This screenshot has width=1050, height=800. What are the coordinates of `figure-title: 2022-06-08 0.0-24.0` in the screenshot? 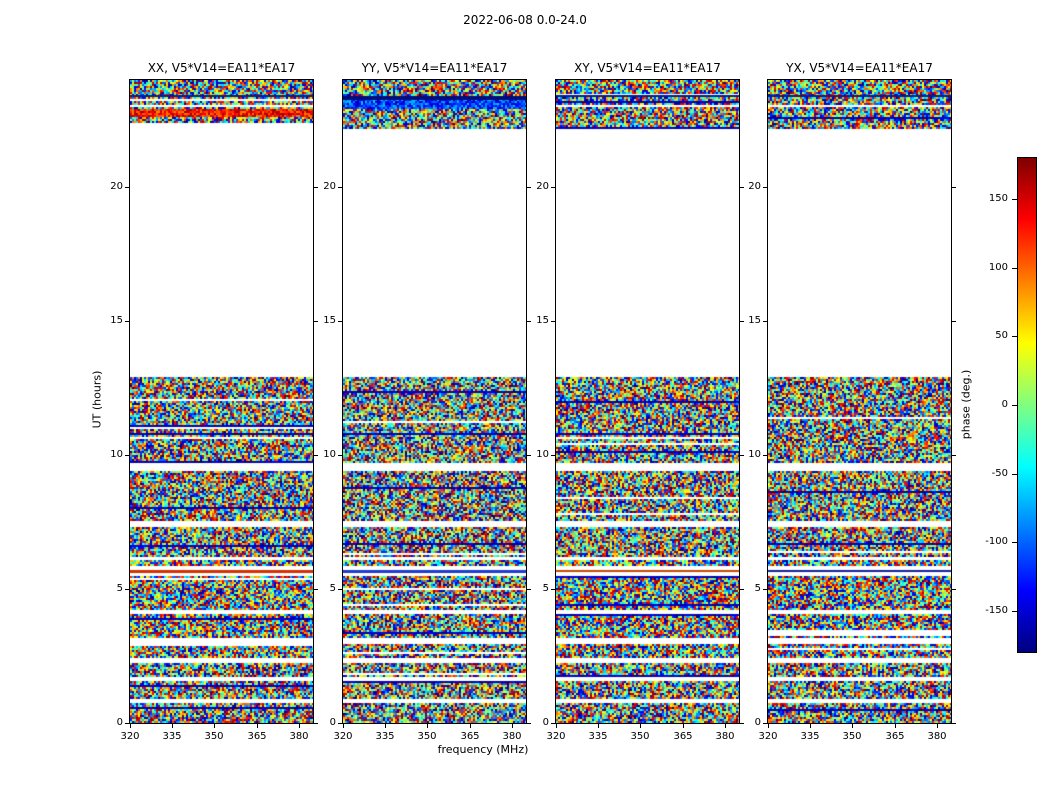 It's located at (525, 20).